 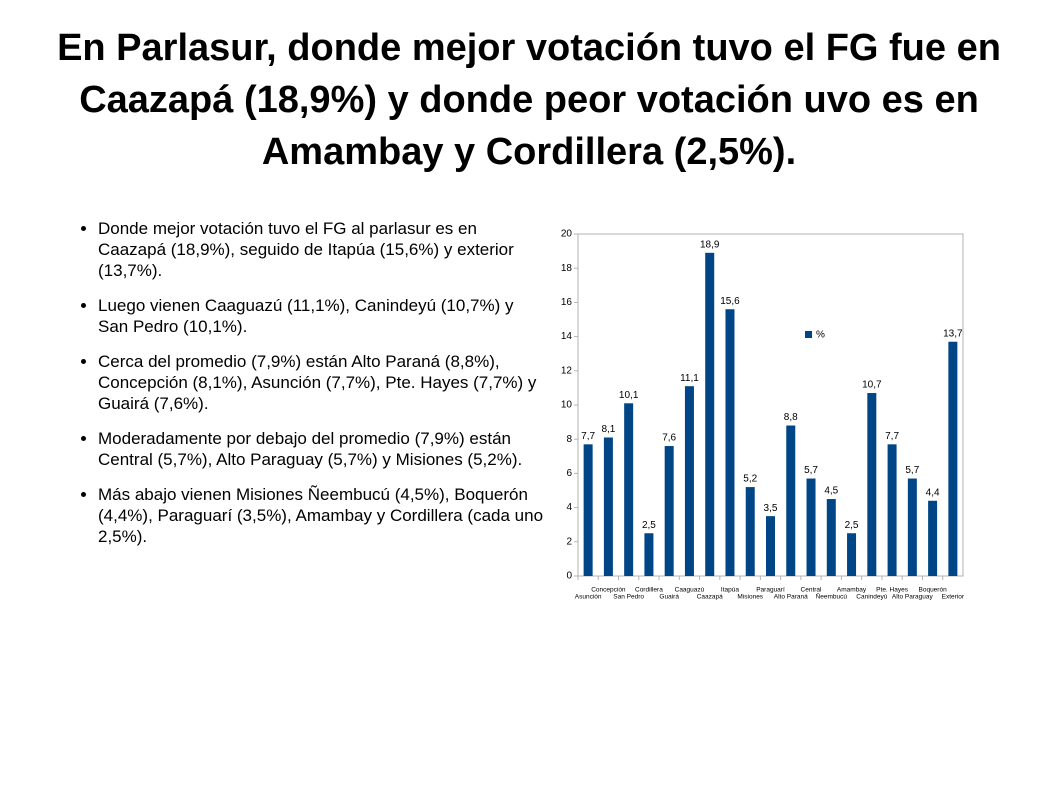 I want to click on value-label: 8,8, so click(x=791, y=417).